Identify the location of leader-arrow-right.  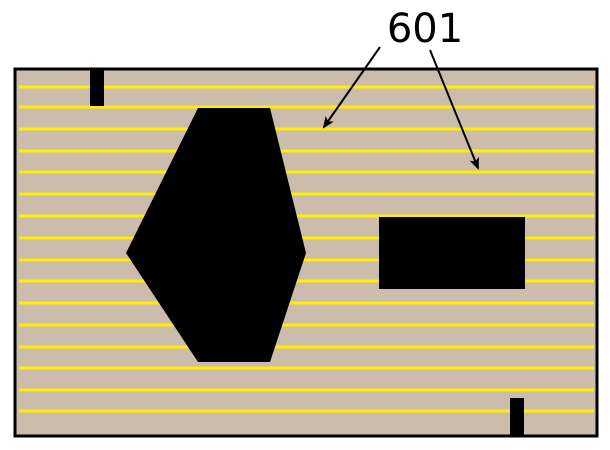
(454, 109).